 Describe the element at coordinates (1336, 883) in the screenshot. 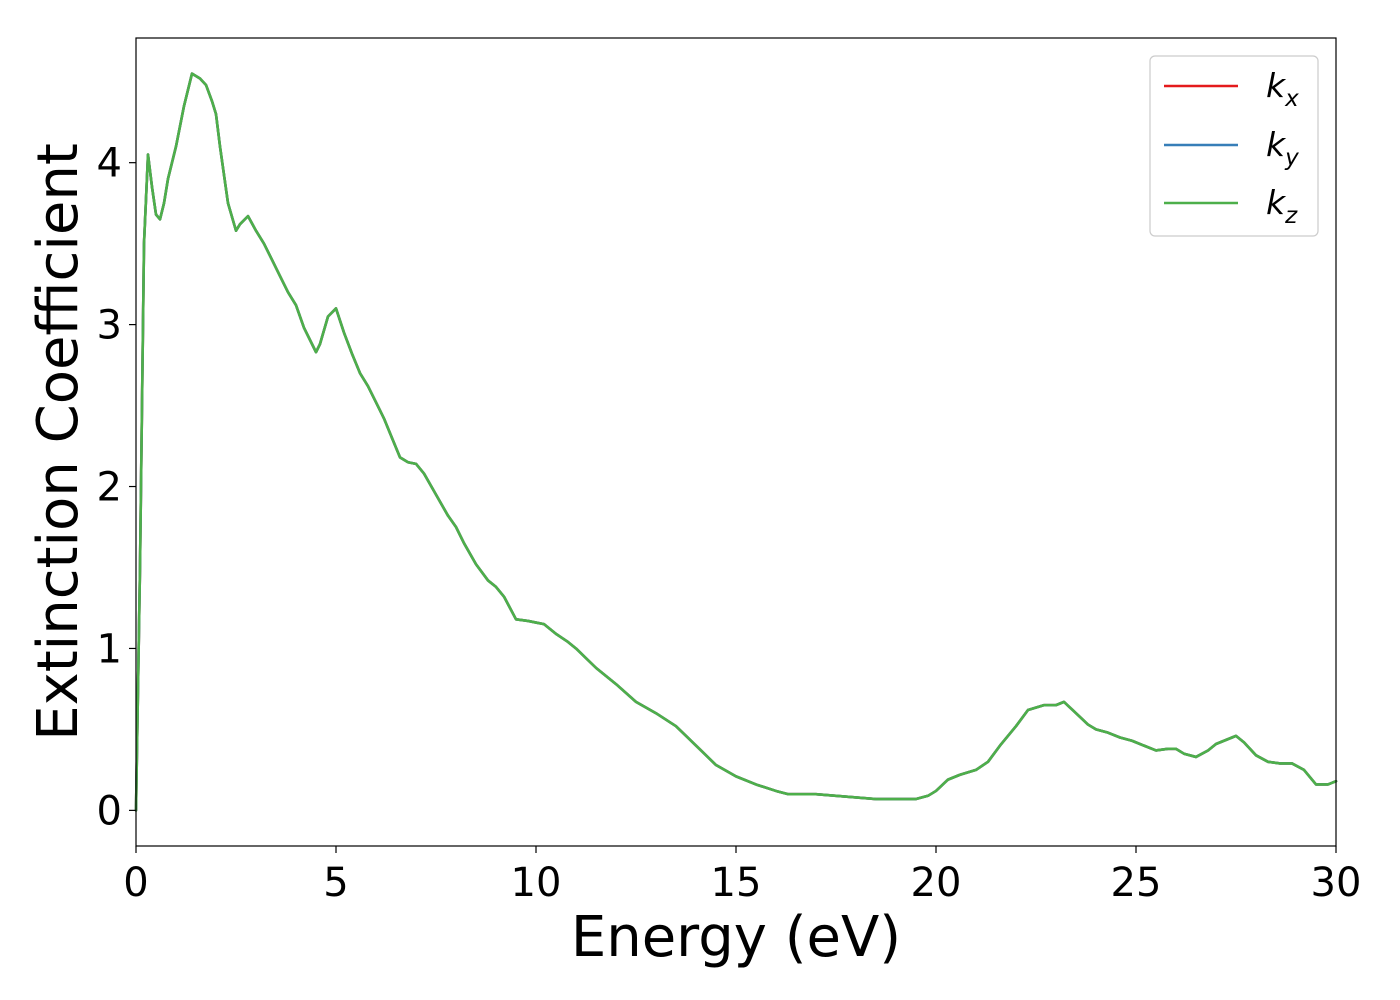

I see `x-tick-label: 30` at that location.